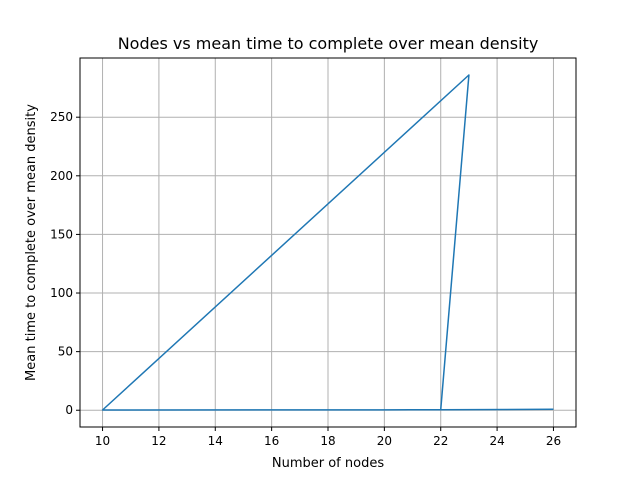 The height and width of the screenshot is (484, 640). What do you see at coordinates (69, 410) in the screenshot?
I see `y-tick-label: 0` at bounding box center [69, 410].